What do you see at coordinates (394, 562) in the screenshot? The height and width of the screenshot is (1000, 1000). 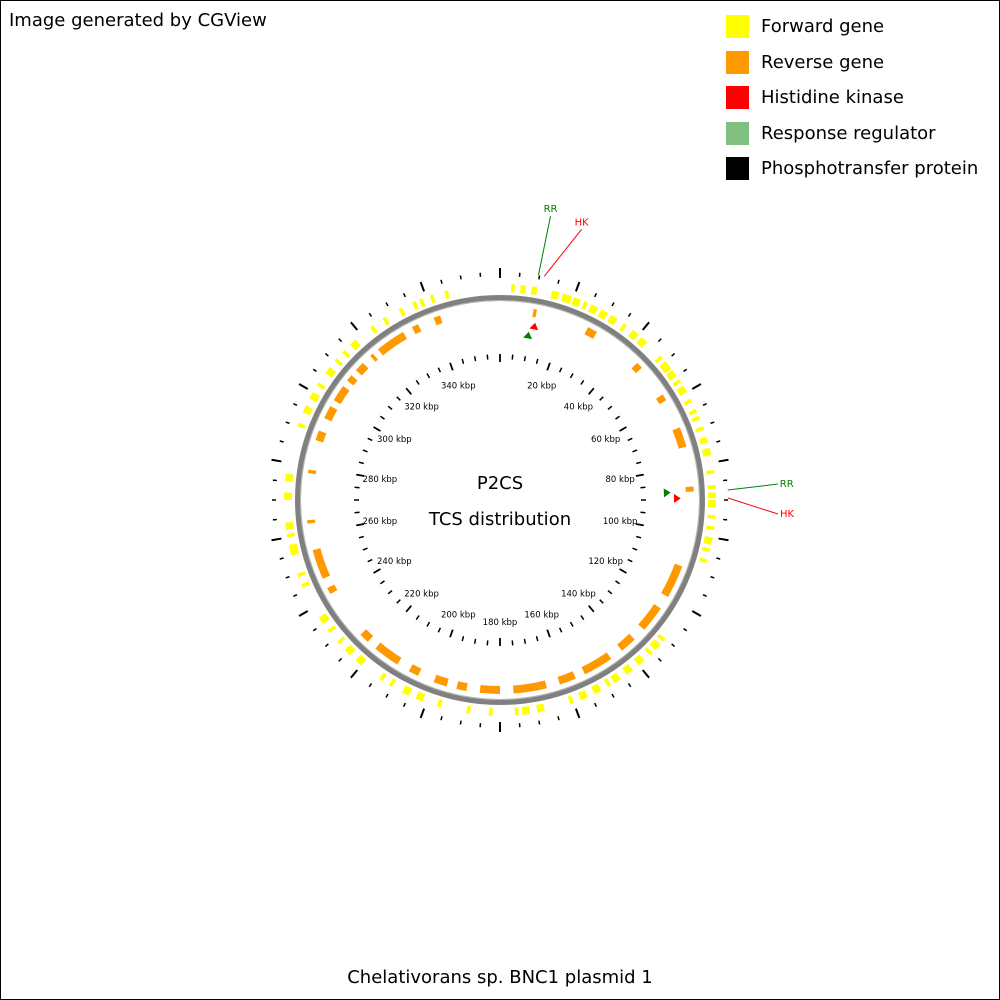 I see `tick-label: 240 kbp` at bounding box center [394, 562].